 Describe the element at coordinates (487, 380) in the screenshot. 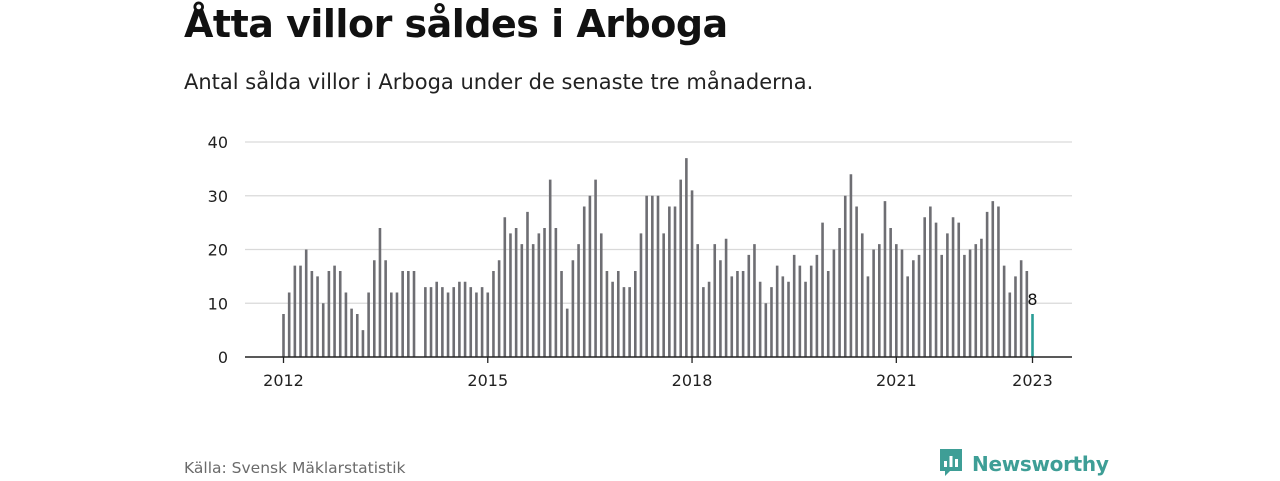

I see `x-tick-label: 2015` at that location.